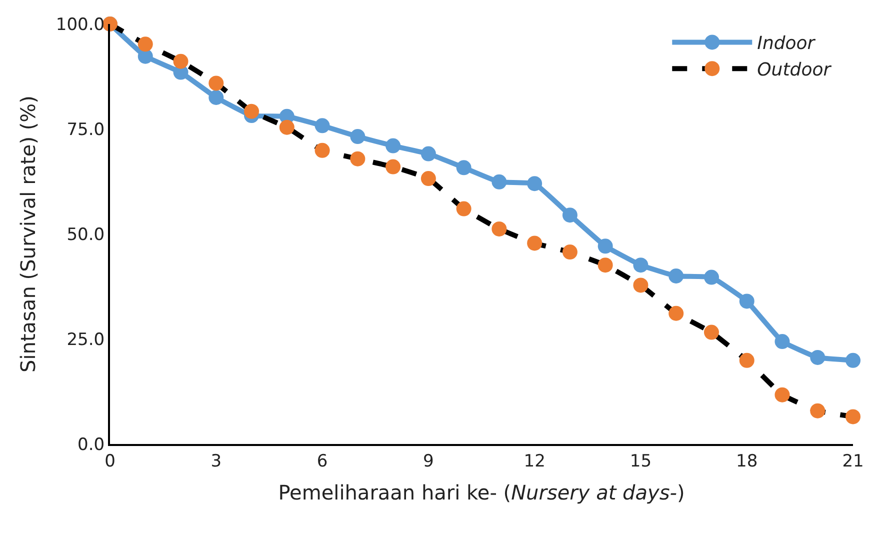 This screenshot has height=539, width=876. Describe the element at coordinates (786, 43) in the screenshot. I see `legend-label: Indoor` at that location.